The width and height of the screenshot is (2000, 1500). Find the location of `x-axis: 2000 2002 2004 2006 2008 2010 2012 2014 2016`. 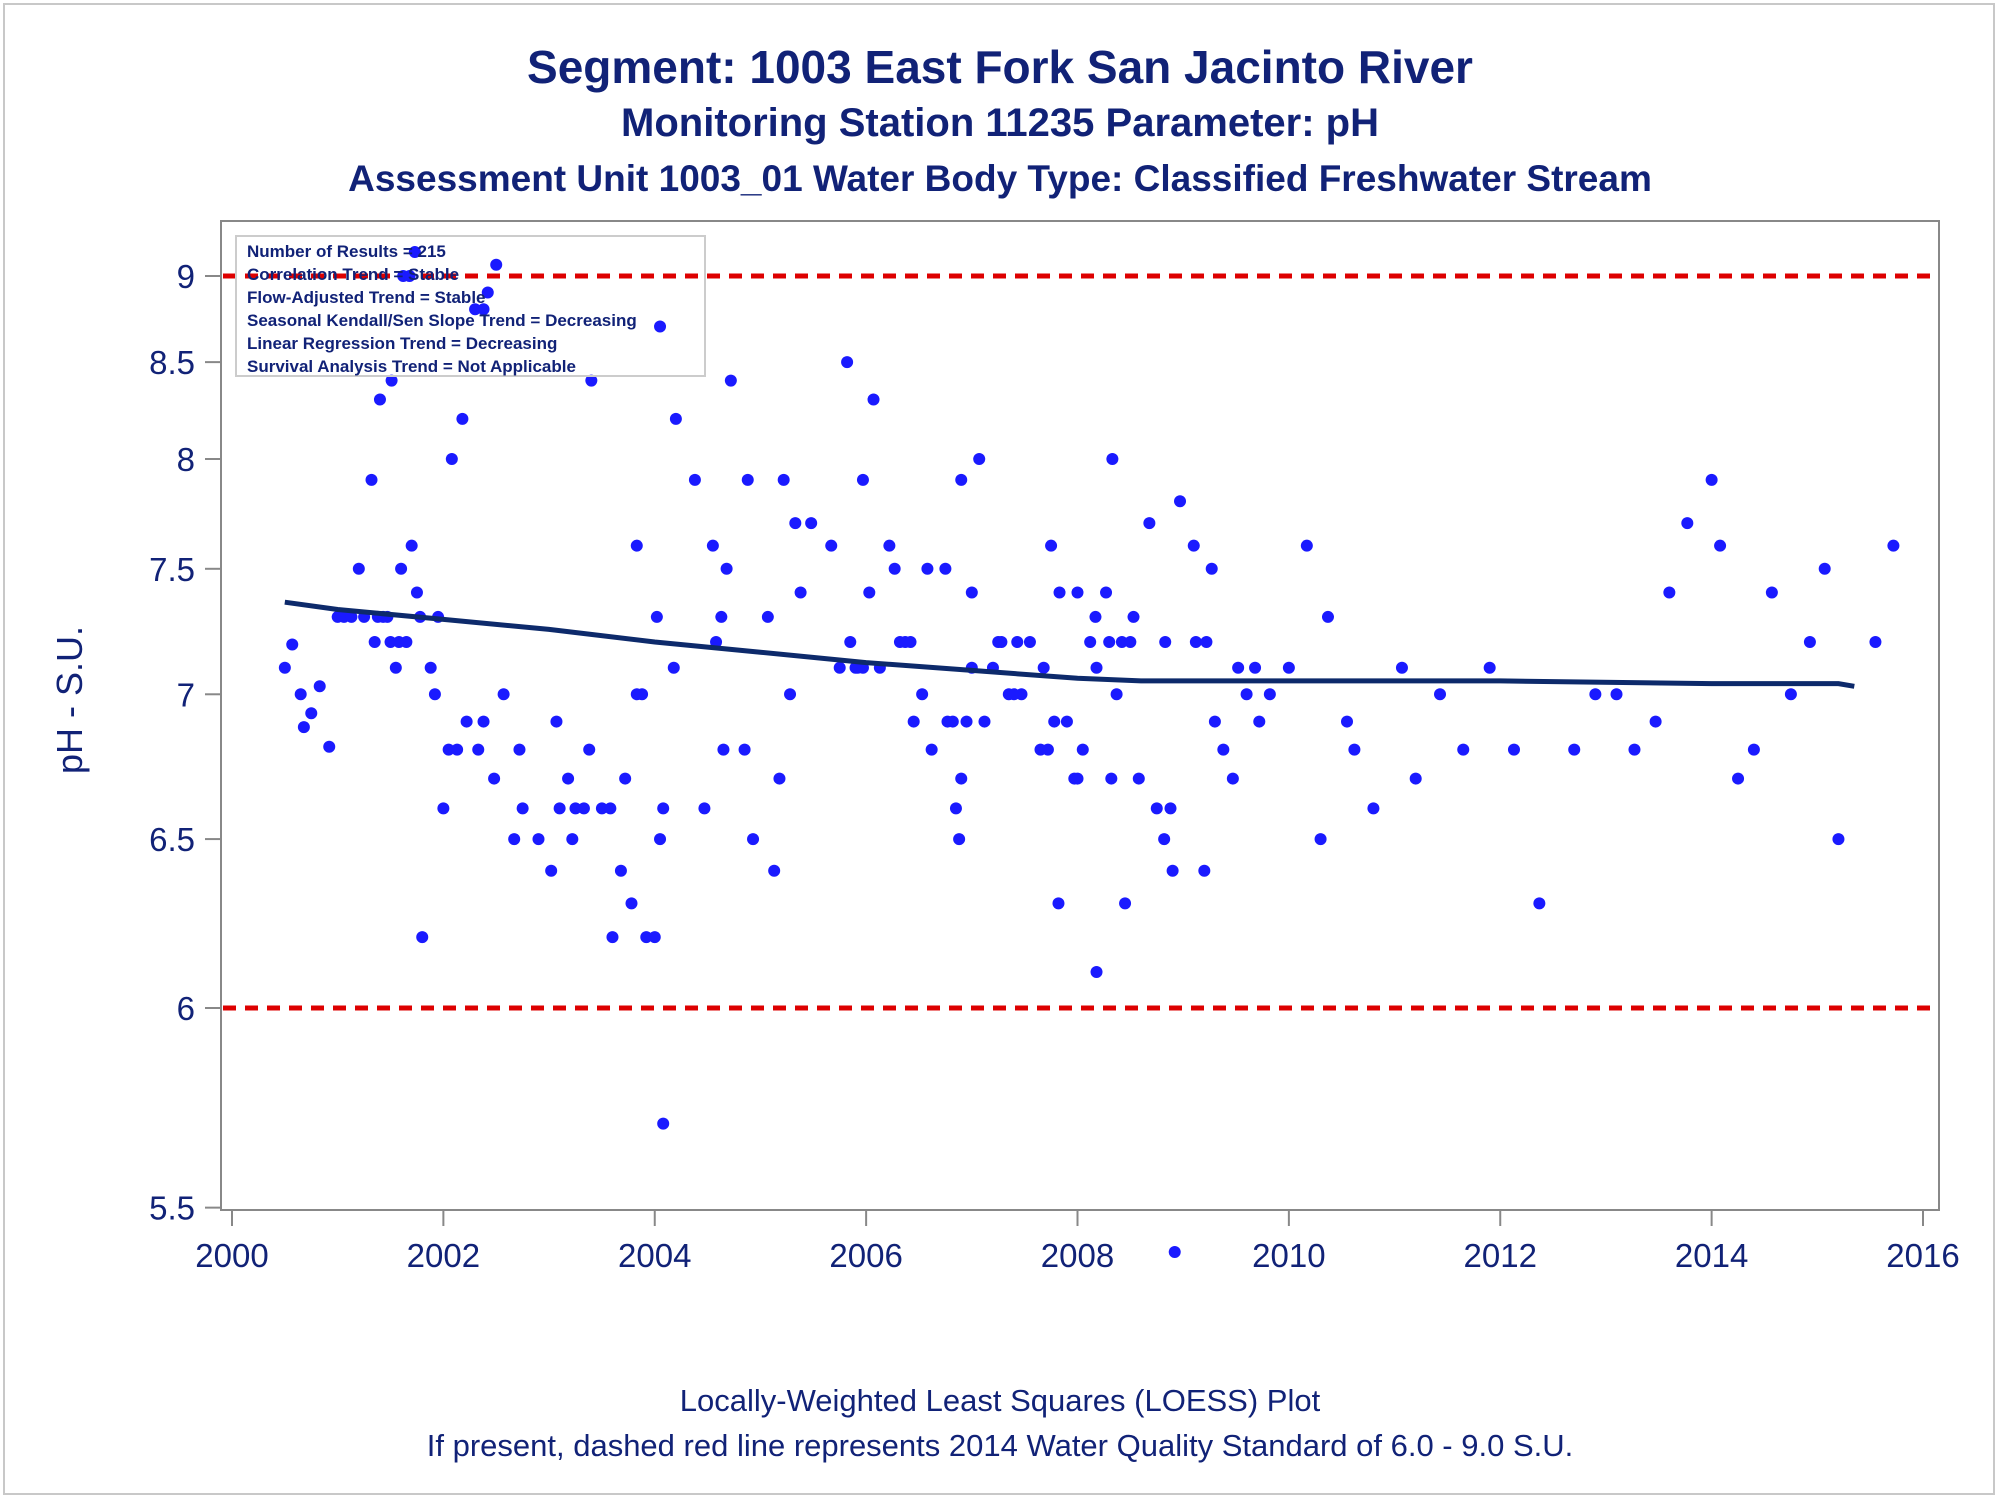

x-axis: 2000 2002 2004 2006 2008 2010 2012 2014 2016 is located at coordinates (1077, 1242).